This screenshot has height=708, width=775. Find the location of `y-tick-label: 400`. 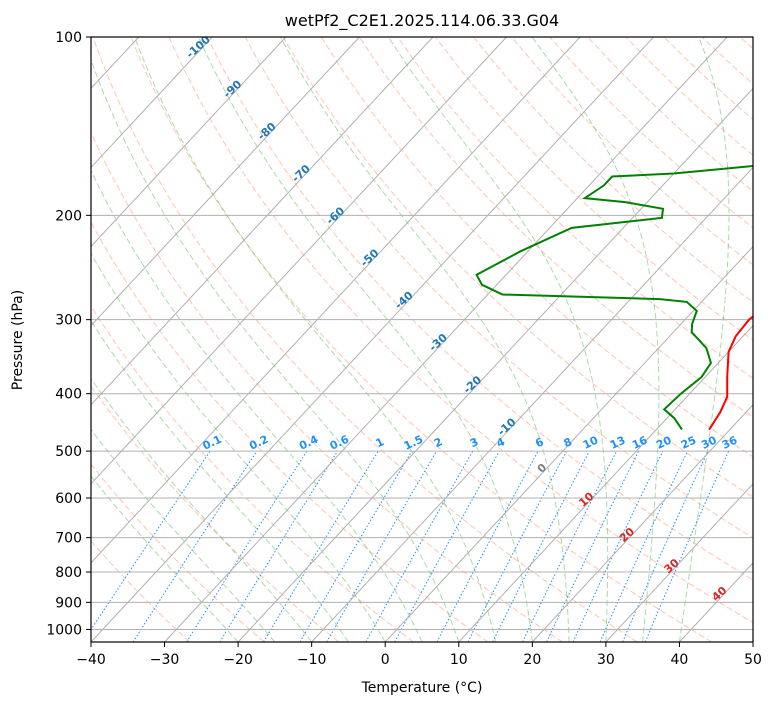

y-tick-label: 400 is located at coordinates (68, 395).